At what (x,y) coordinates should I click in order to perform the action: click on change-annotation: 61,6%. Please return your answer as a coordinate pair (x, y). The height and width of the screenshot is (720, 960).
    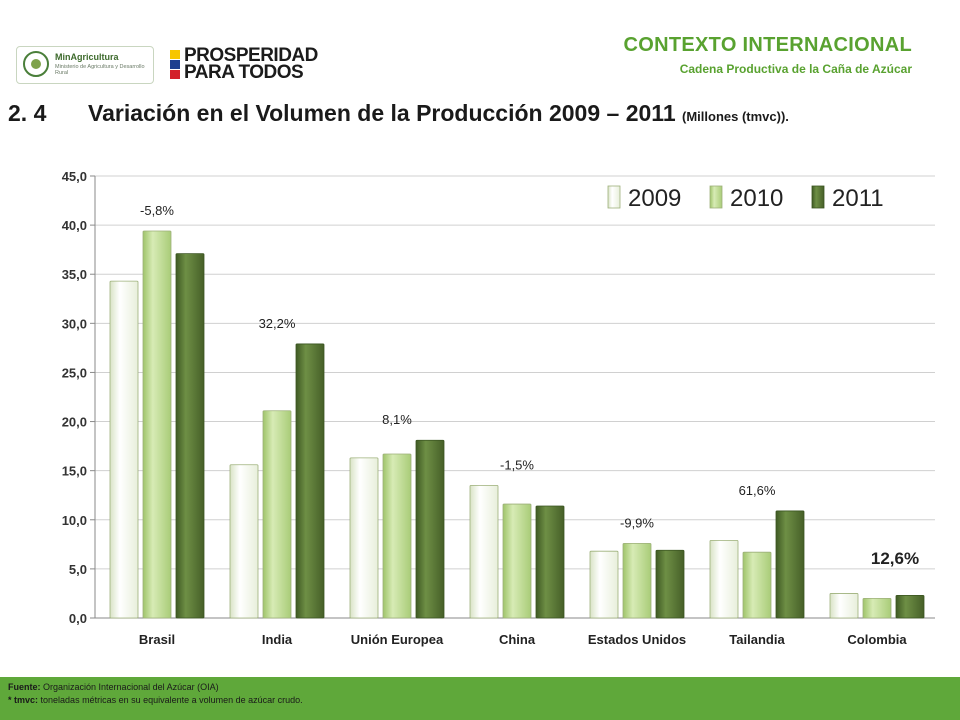
    Looking at the image, I should click on (757, 490).